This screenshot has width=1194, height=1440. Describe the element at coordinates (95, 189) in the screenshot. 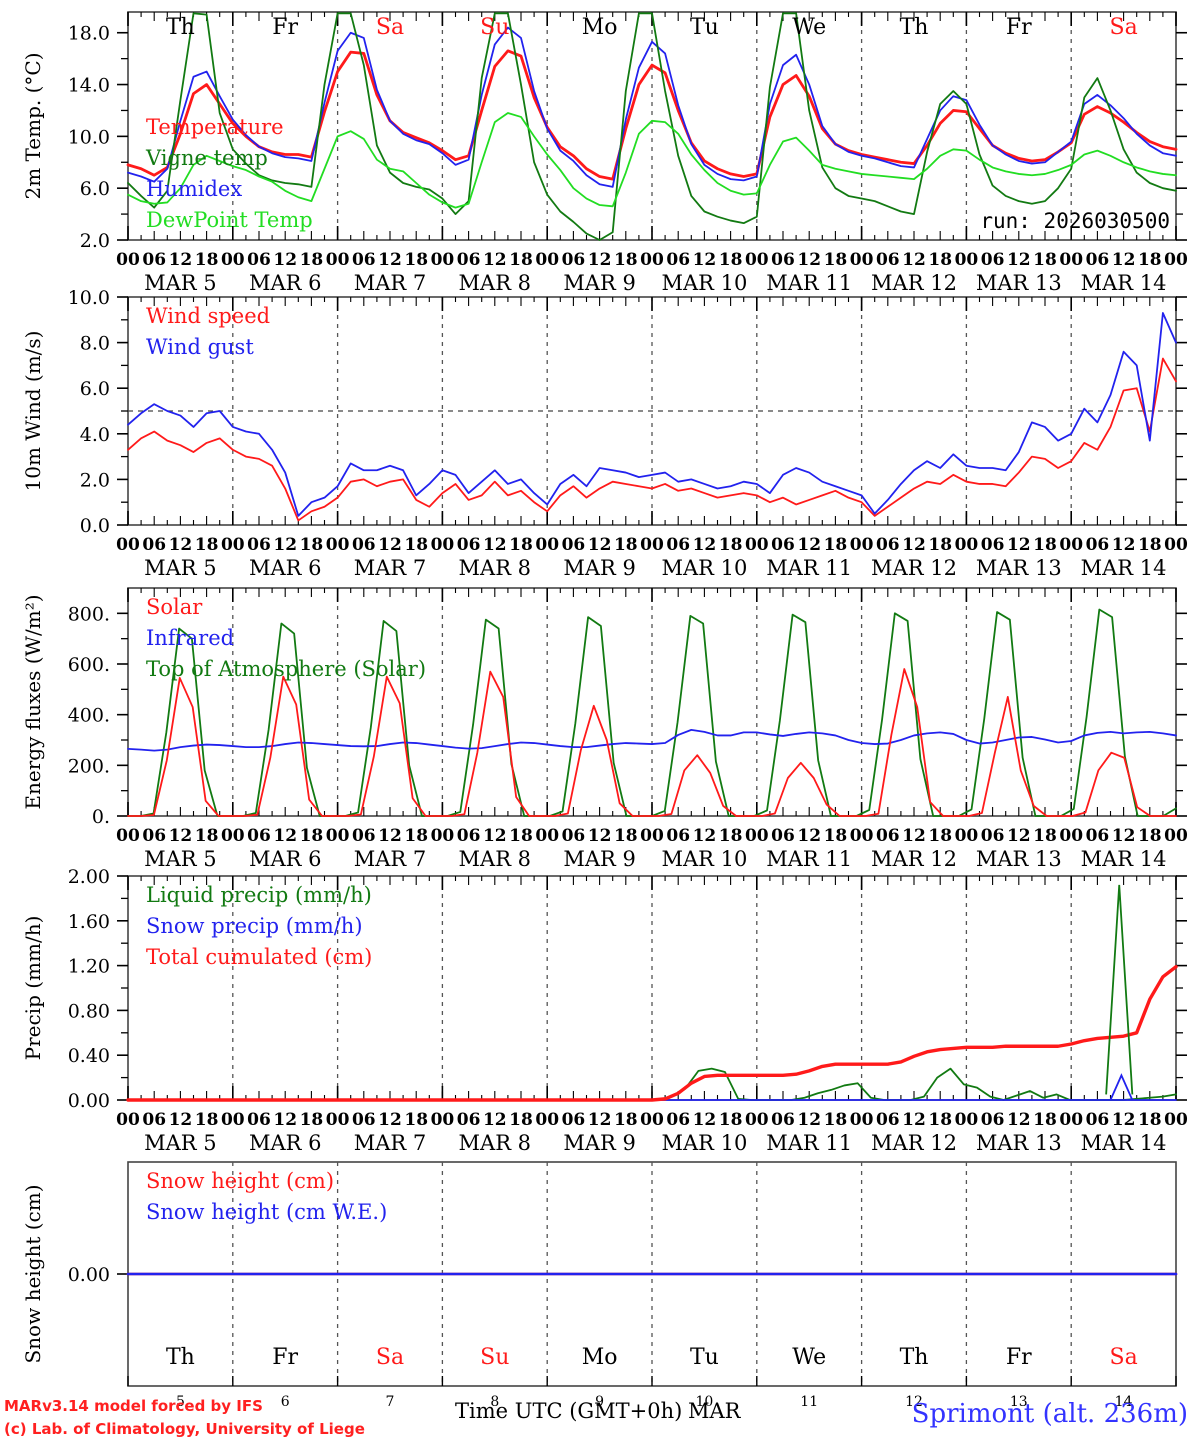

I see `temperature-ytick-label: 6.0` at that location.